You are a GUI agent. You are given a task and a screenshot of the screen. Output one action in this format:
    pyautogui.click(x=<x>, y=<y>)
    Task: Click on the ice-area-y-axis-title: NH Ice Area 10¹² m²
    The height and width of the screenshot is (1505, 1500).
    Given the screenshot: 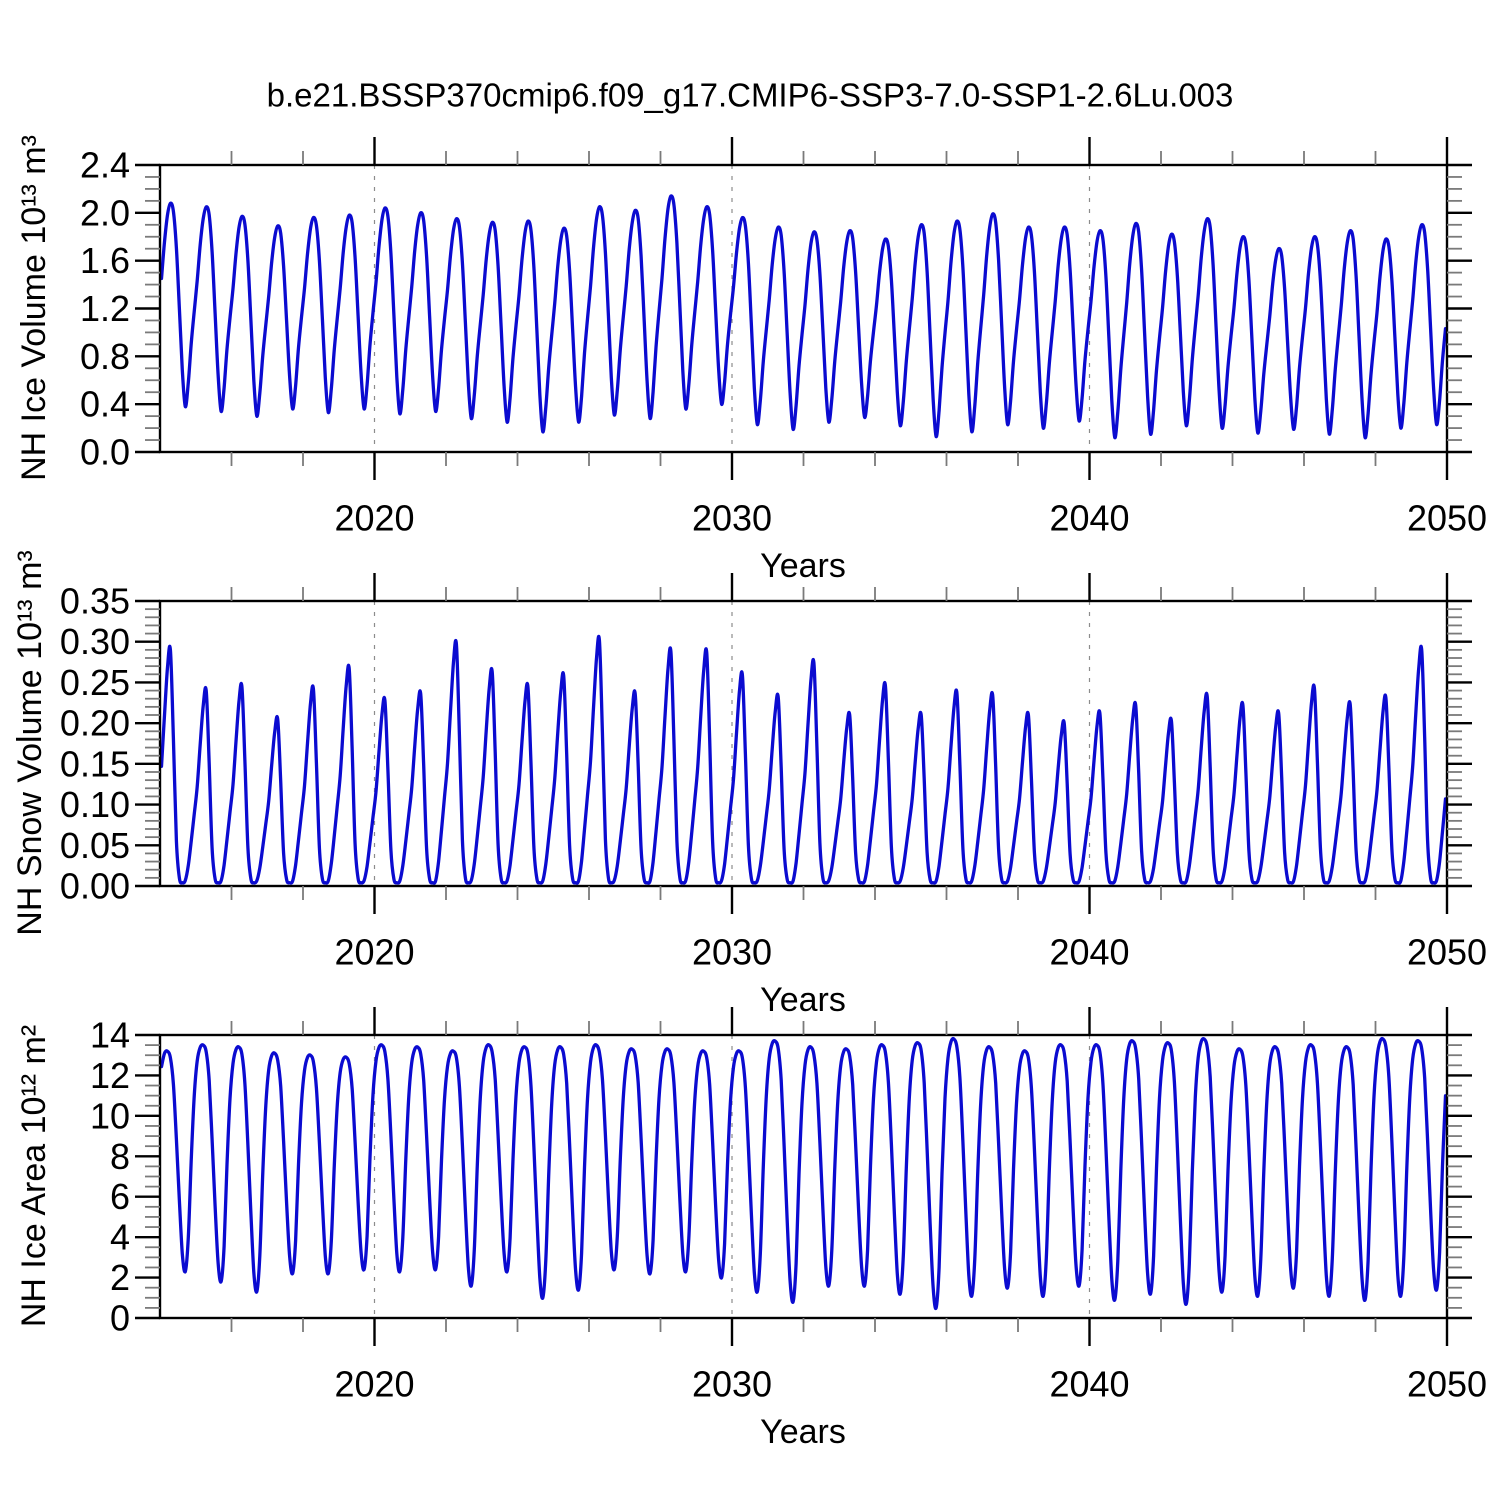 What is the action you would take?
    pyautogui.click(x=34, y=1176)
    